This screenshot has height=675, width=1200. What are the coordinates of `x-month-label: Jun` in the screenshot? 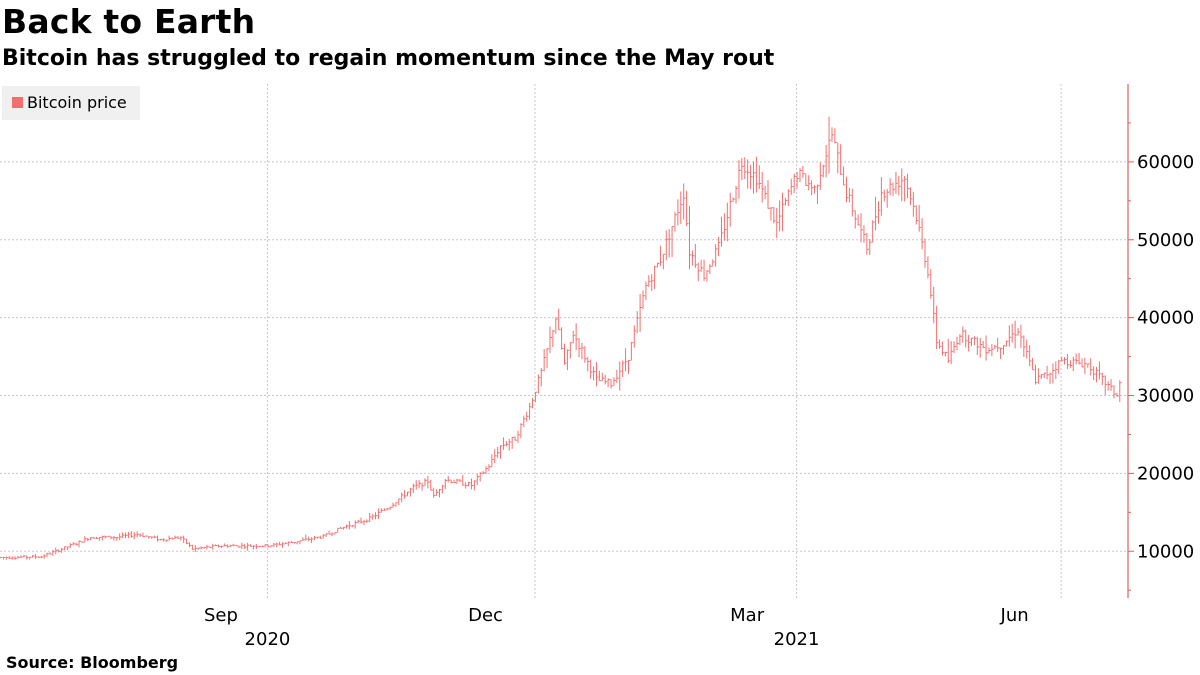 It's located at (1014, 615).